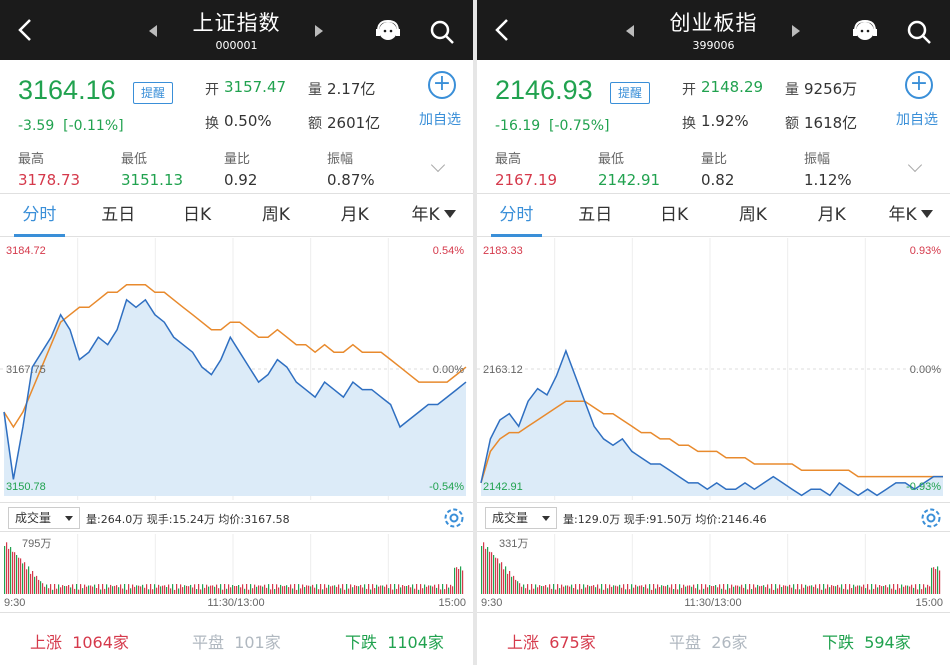 Image resolution: width=950 pixels, height=665 pixels. I want to click on y-axis-bottom: 2142.91, so click(503, 487).